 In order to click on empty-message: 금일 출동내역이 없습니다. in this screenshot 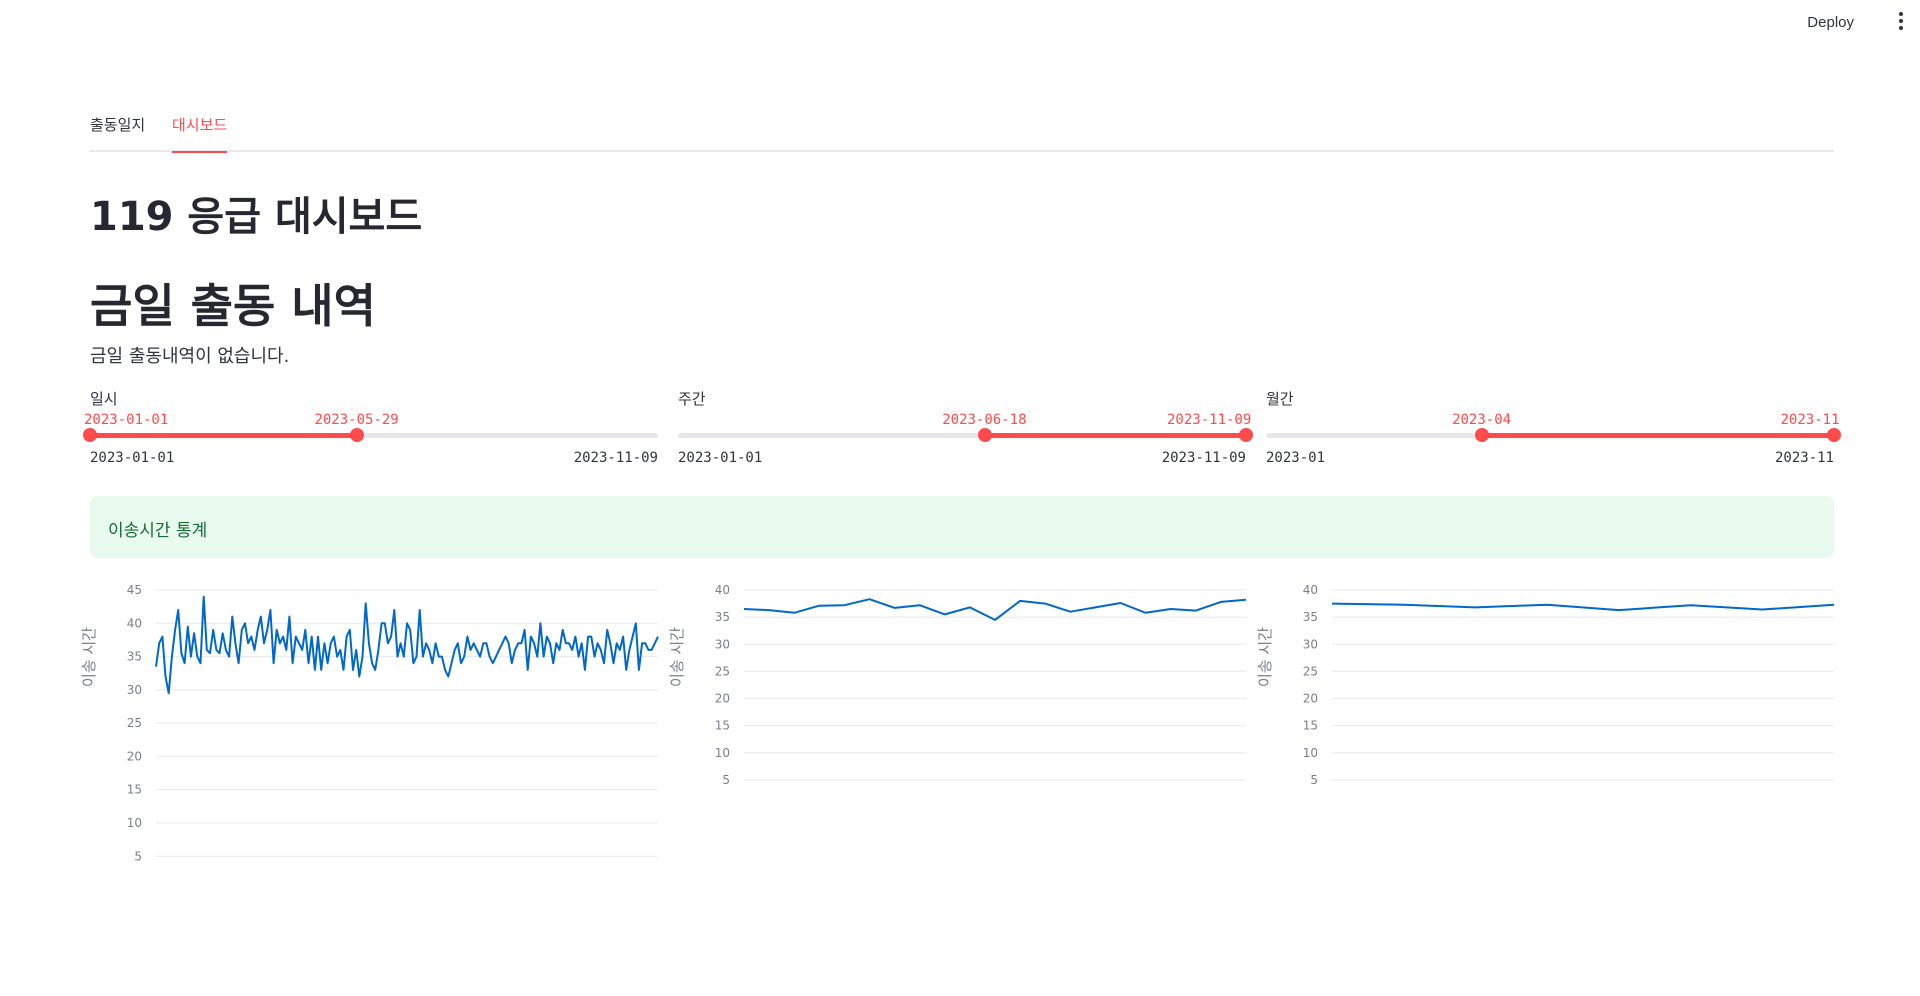, I will do `click(190, 356)`.